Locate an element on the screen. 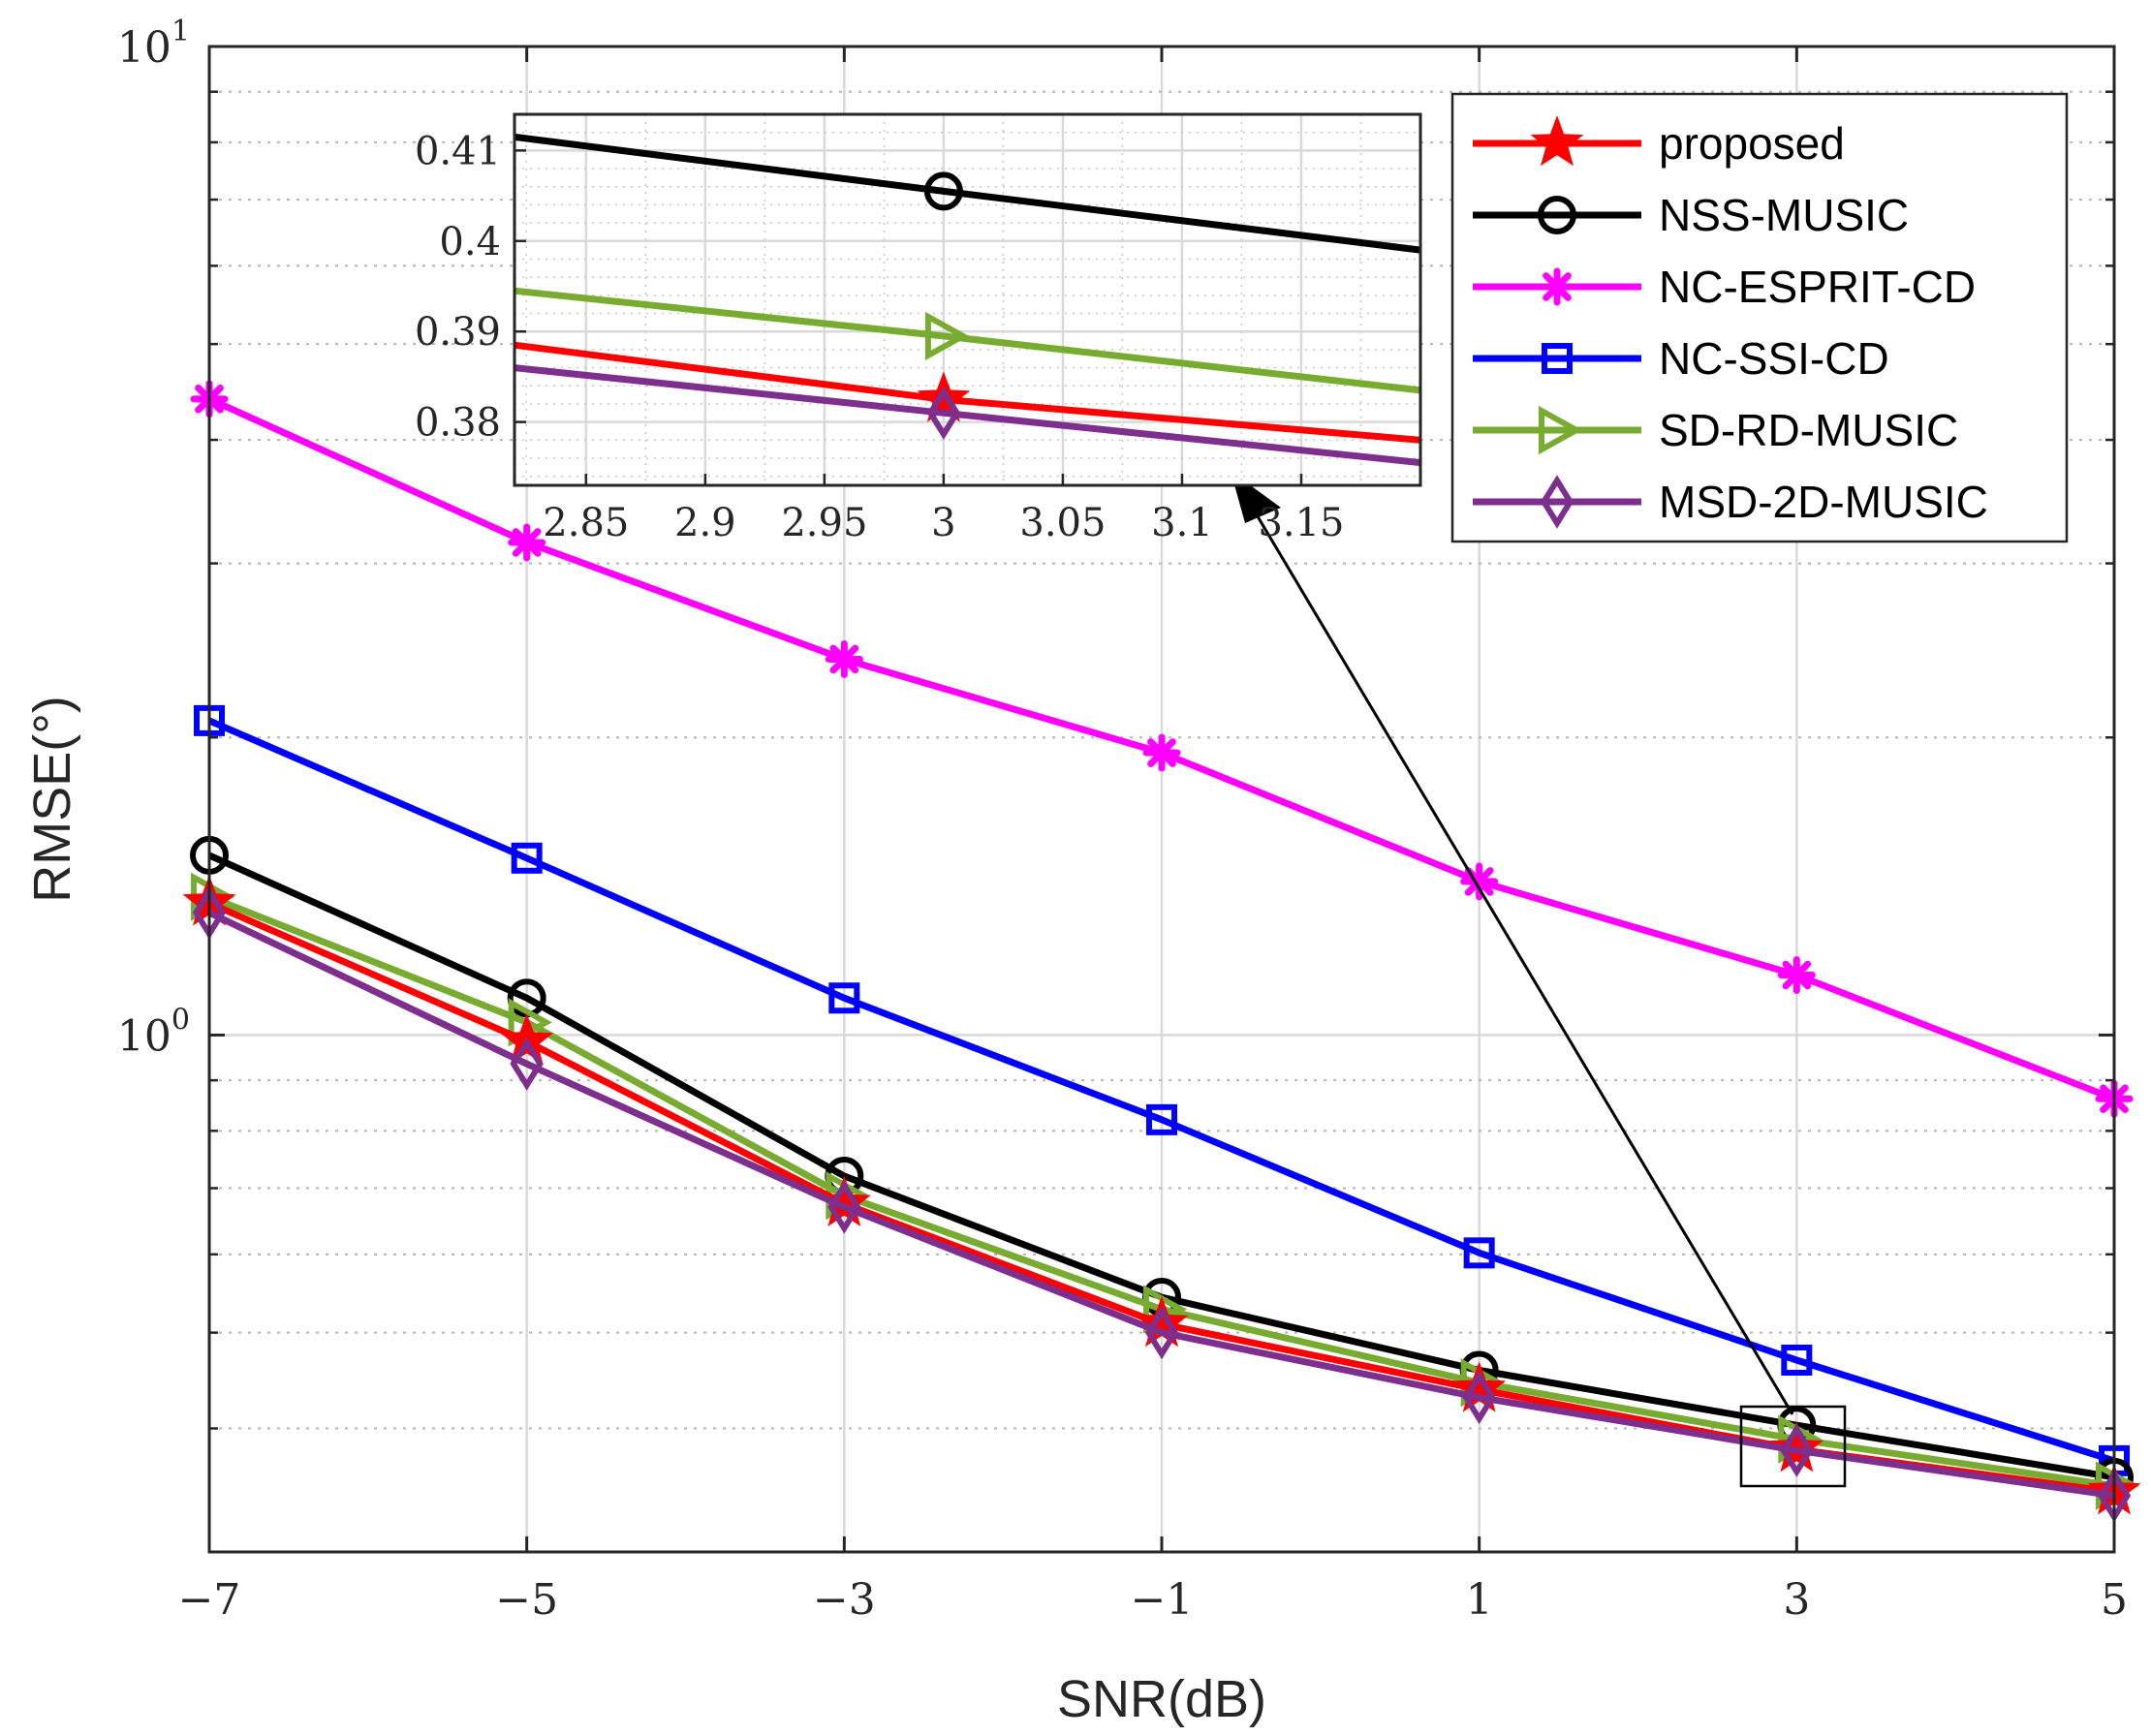 The width and height of the screenshot is (2151, 1736). inset-y-tick-label: 0.39 is located at coordinates (458, 332).